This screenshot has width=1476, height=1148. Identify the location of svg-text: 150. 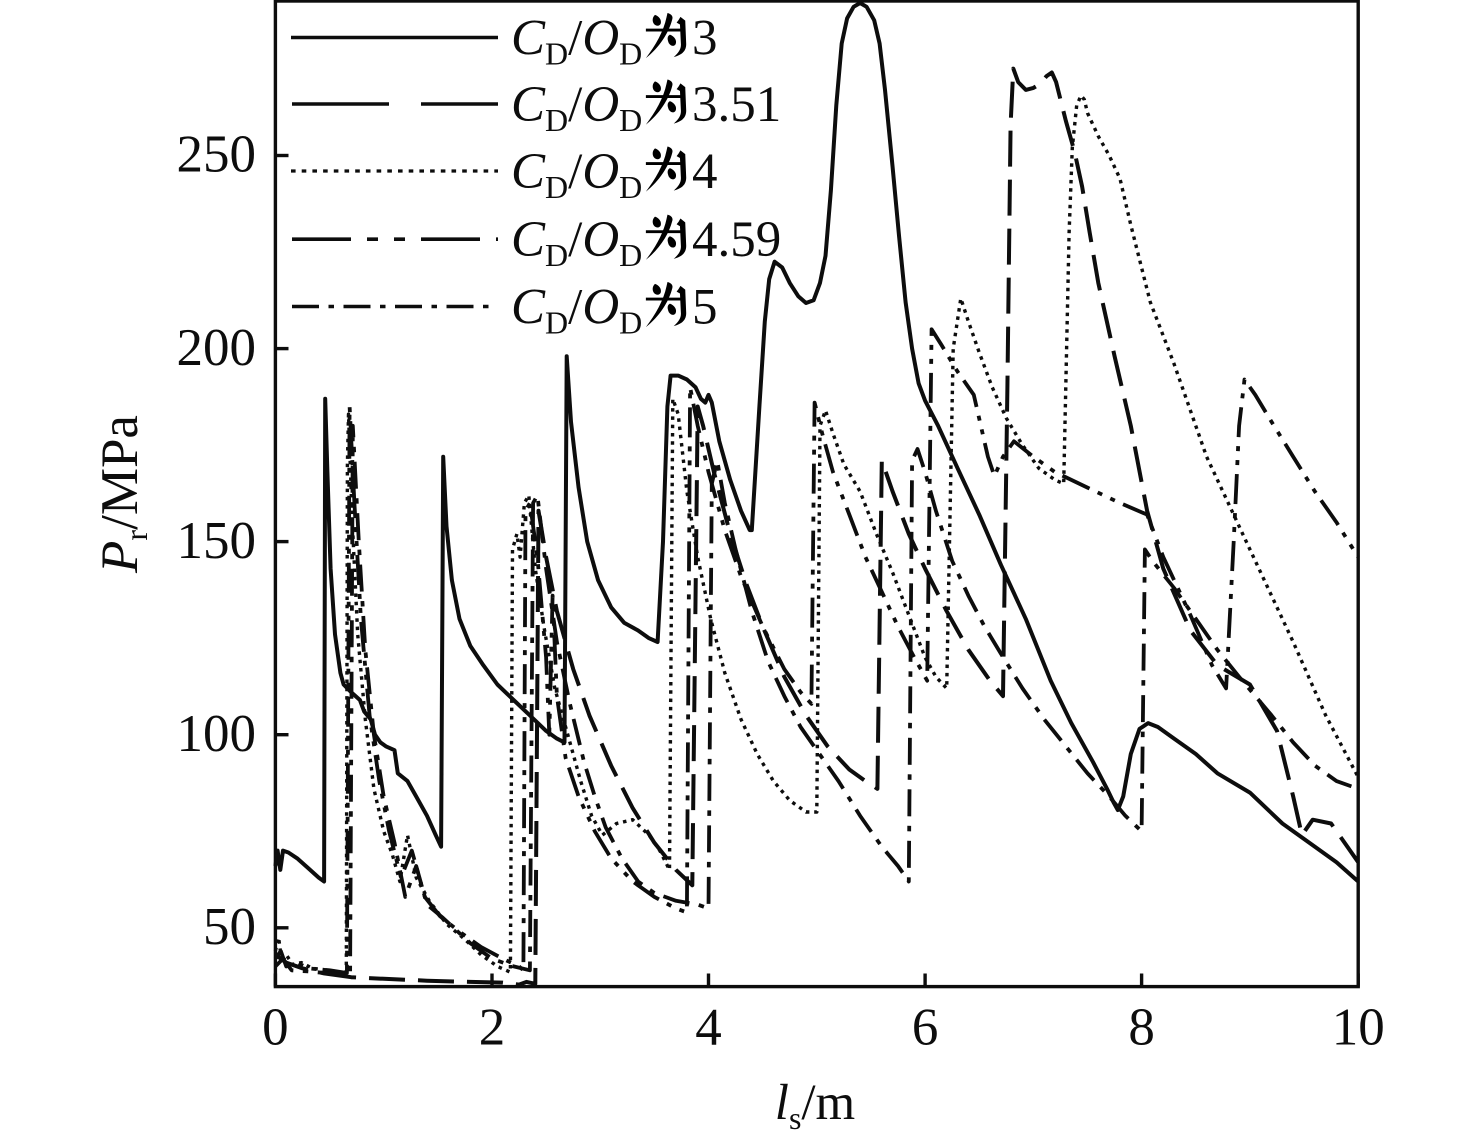
(217, 541).